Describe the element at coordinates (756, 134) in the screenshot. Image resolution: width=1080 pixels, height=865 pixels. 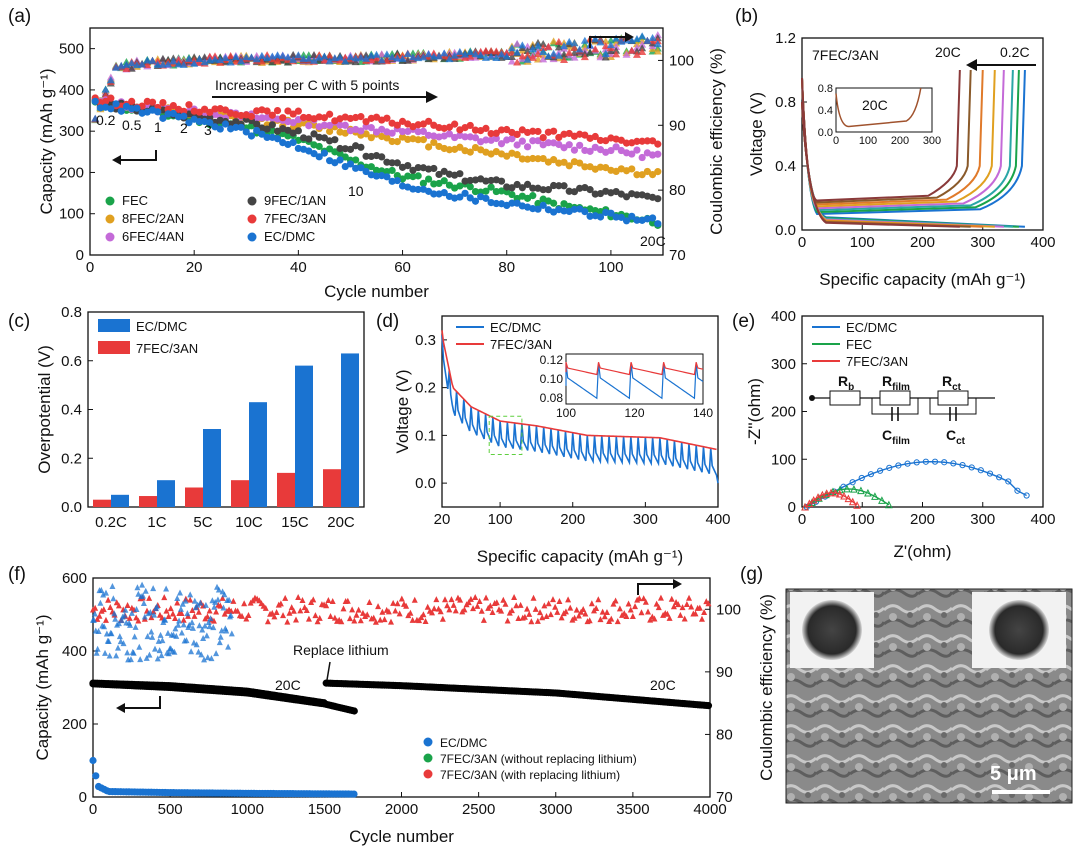
I see `b-ylabel: Voltage (V)` at that location.